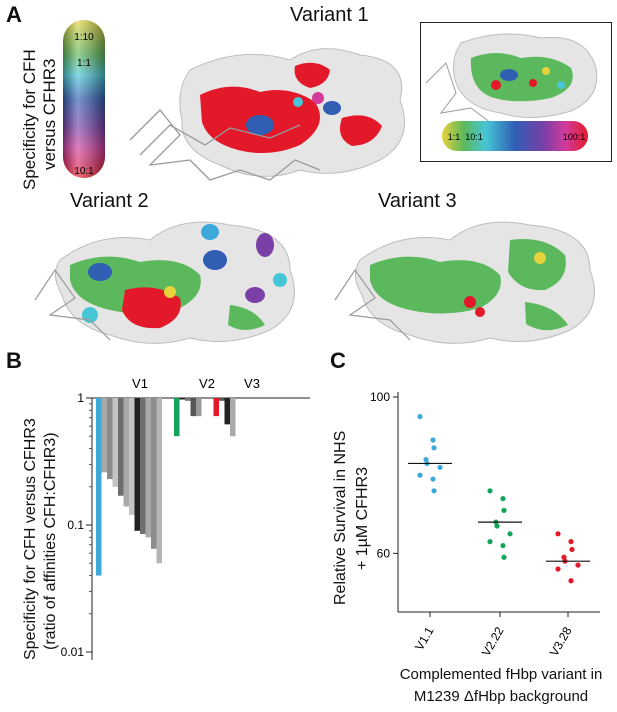  Describe the element at coordinates (574, 137) in the screenshot. I see `inset-scale-right-label: 100:1` at that location.